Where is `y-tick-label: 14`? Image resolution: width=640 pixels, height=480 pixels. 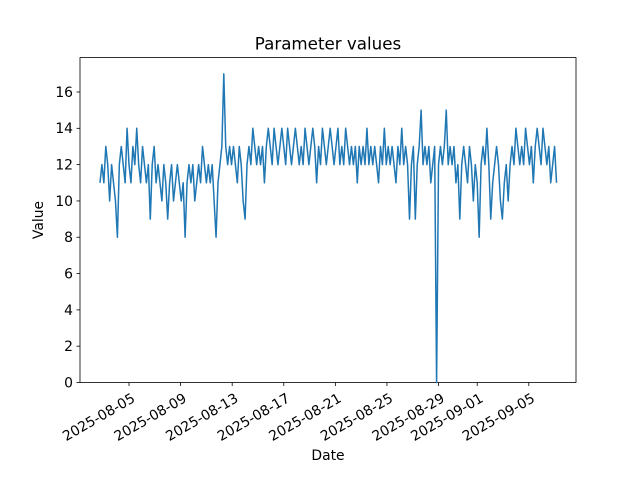
y-tick-label: 14 is located at coordinates (64, 129).